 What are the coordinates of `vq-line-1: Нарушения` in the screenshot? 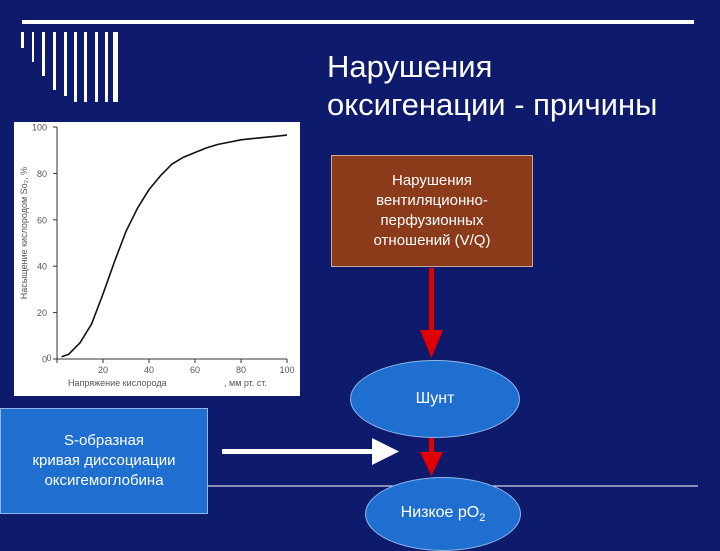 It's located at (431, 180).